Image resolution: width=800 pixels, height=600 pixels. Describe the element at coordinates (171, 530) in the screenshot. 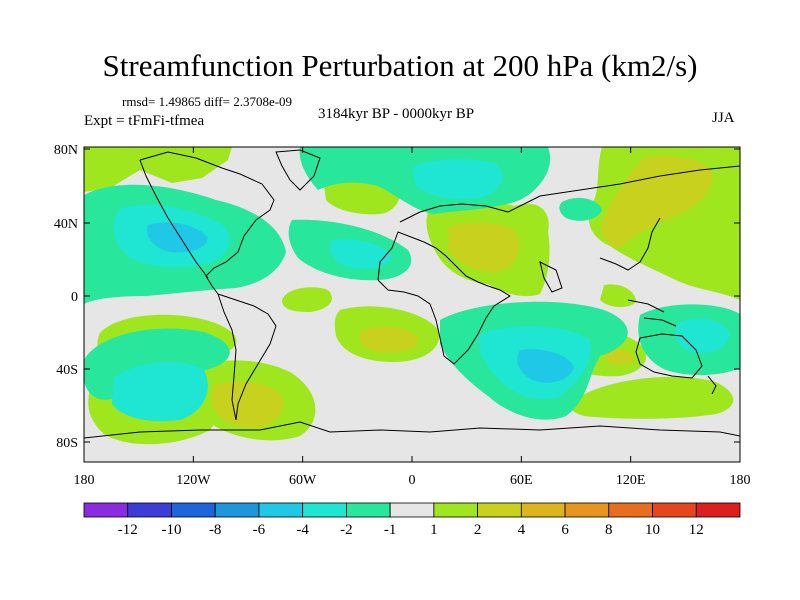

I see `colorbar-label: -10` at that location.